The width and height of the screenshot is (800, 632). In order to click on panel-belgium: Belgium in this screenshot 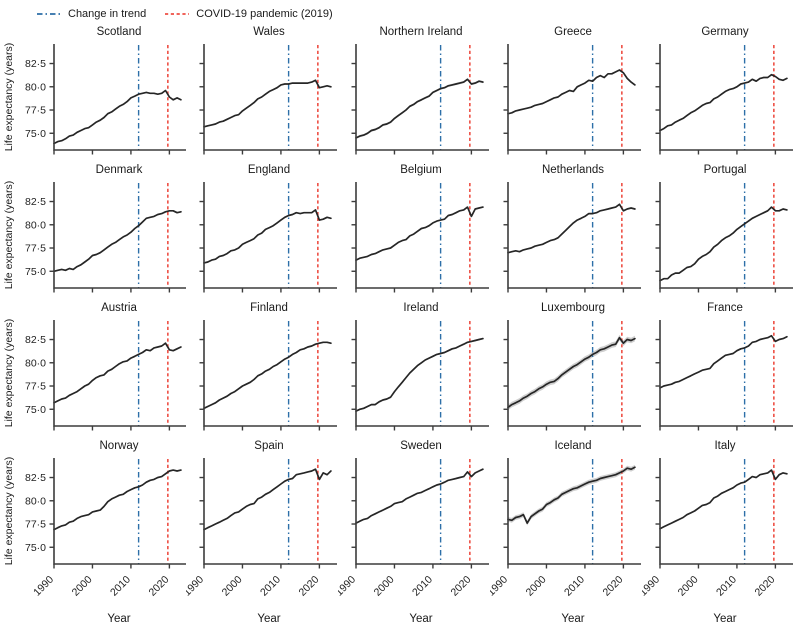, I will do `click(414, 231)`.